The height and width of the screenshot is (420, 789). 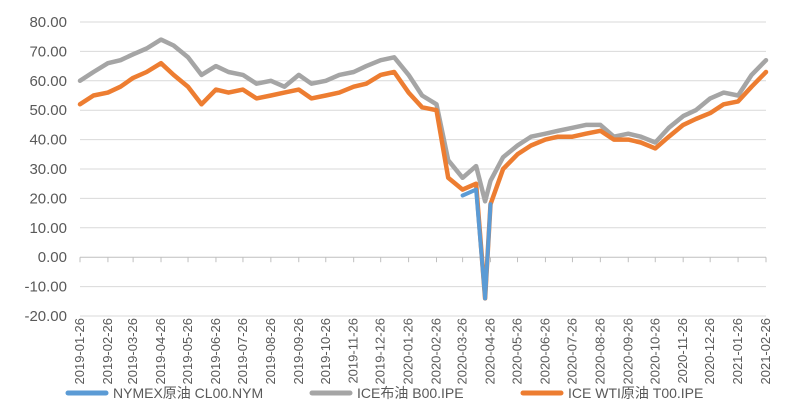 I want to click on x-tick-label: 2020-01-26, so click(x=408, y=351).